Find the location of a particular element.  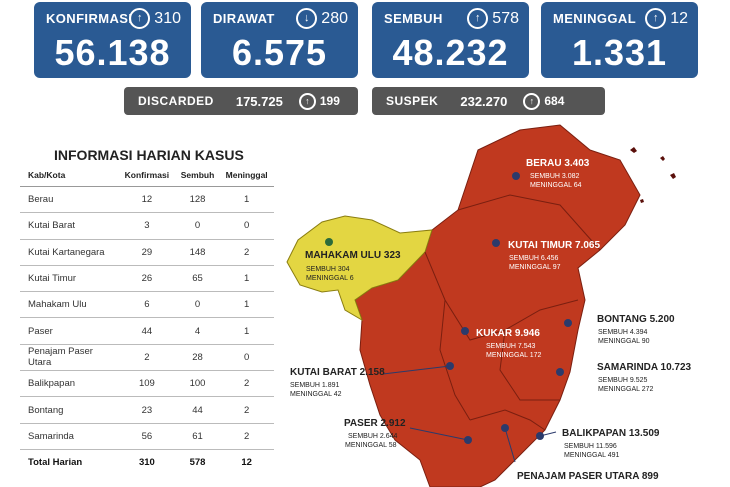

table-row: Kutai Barat 3 0 0 is located at coordinates (147, 226).